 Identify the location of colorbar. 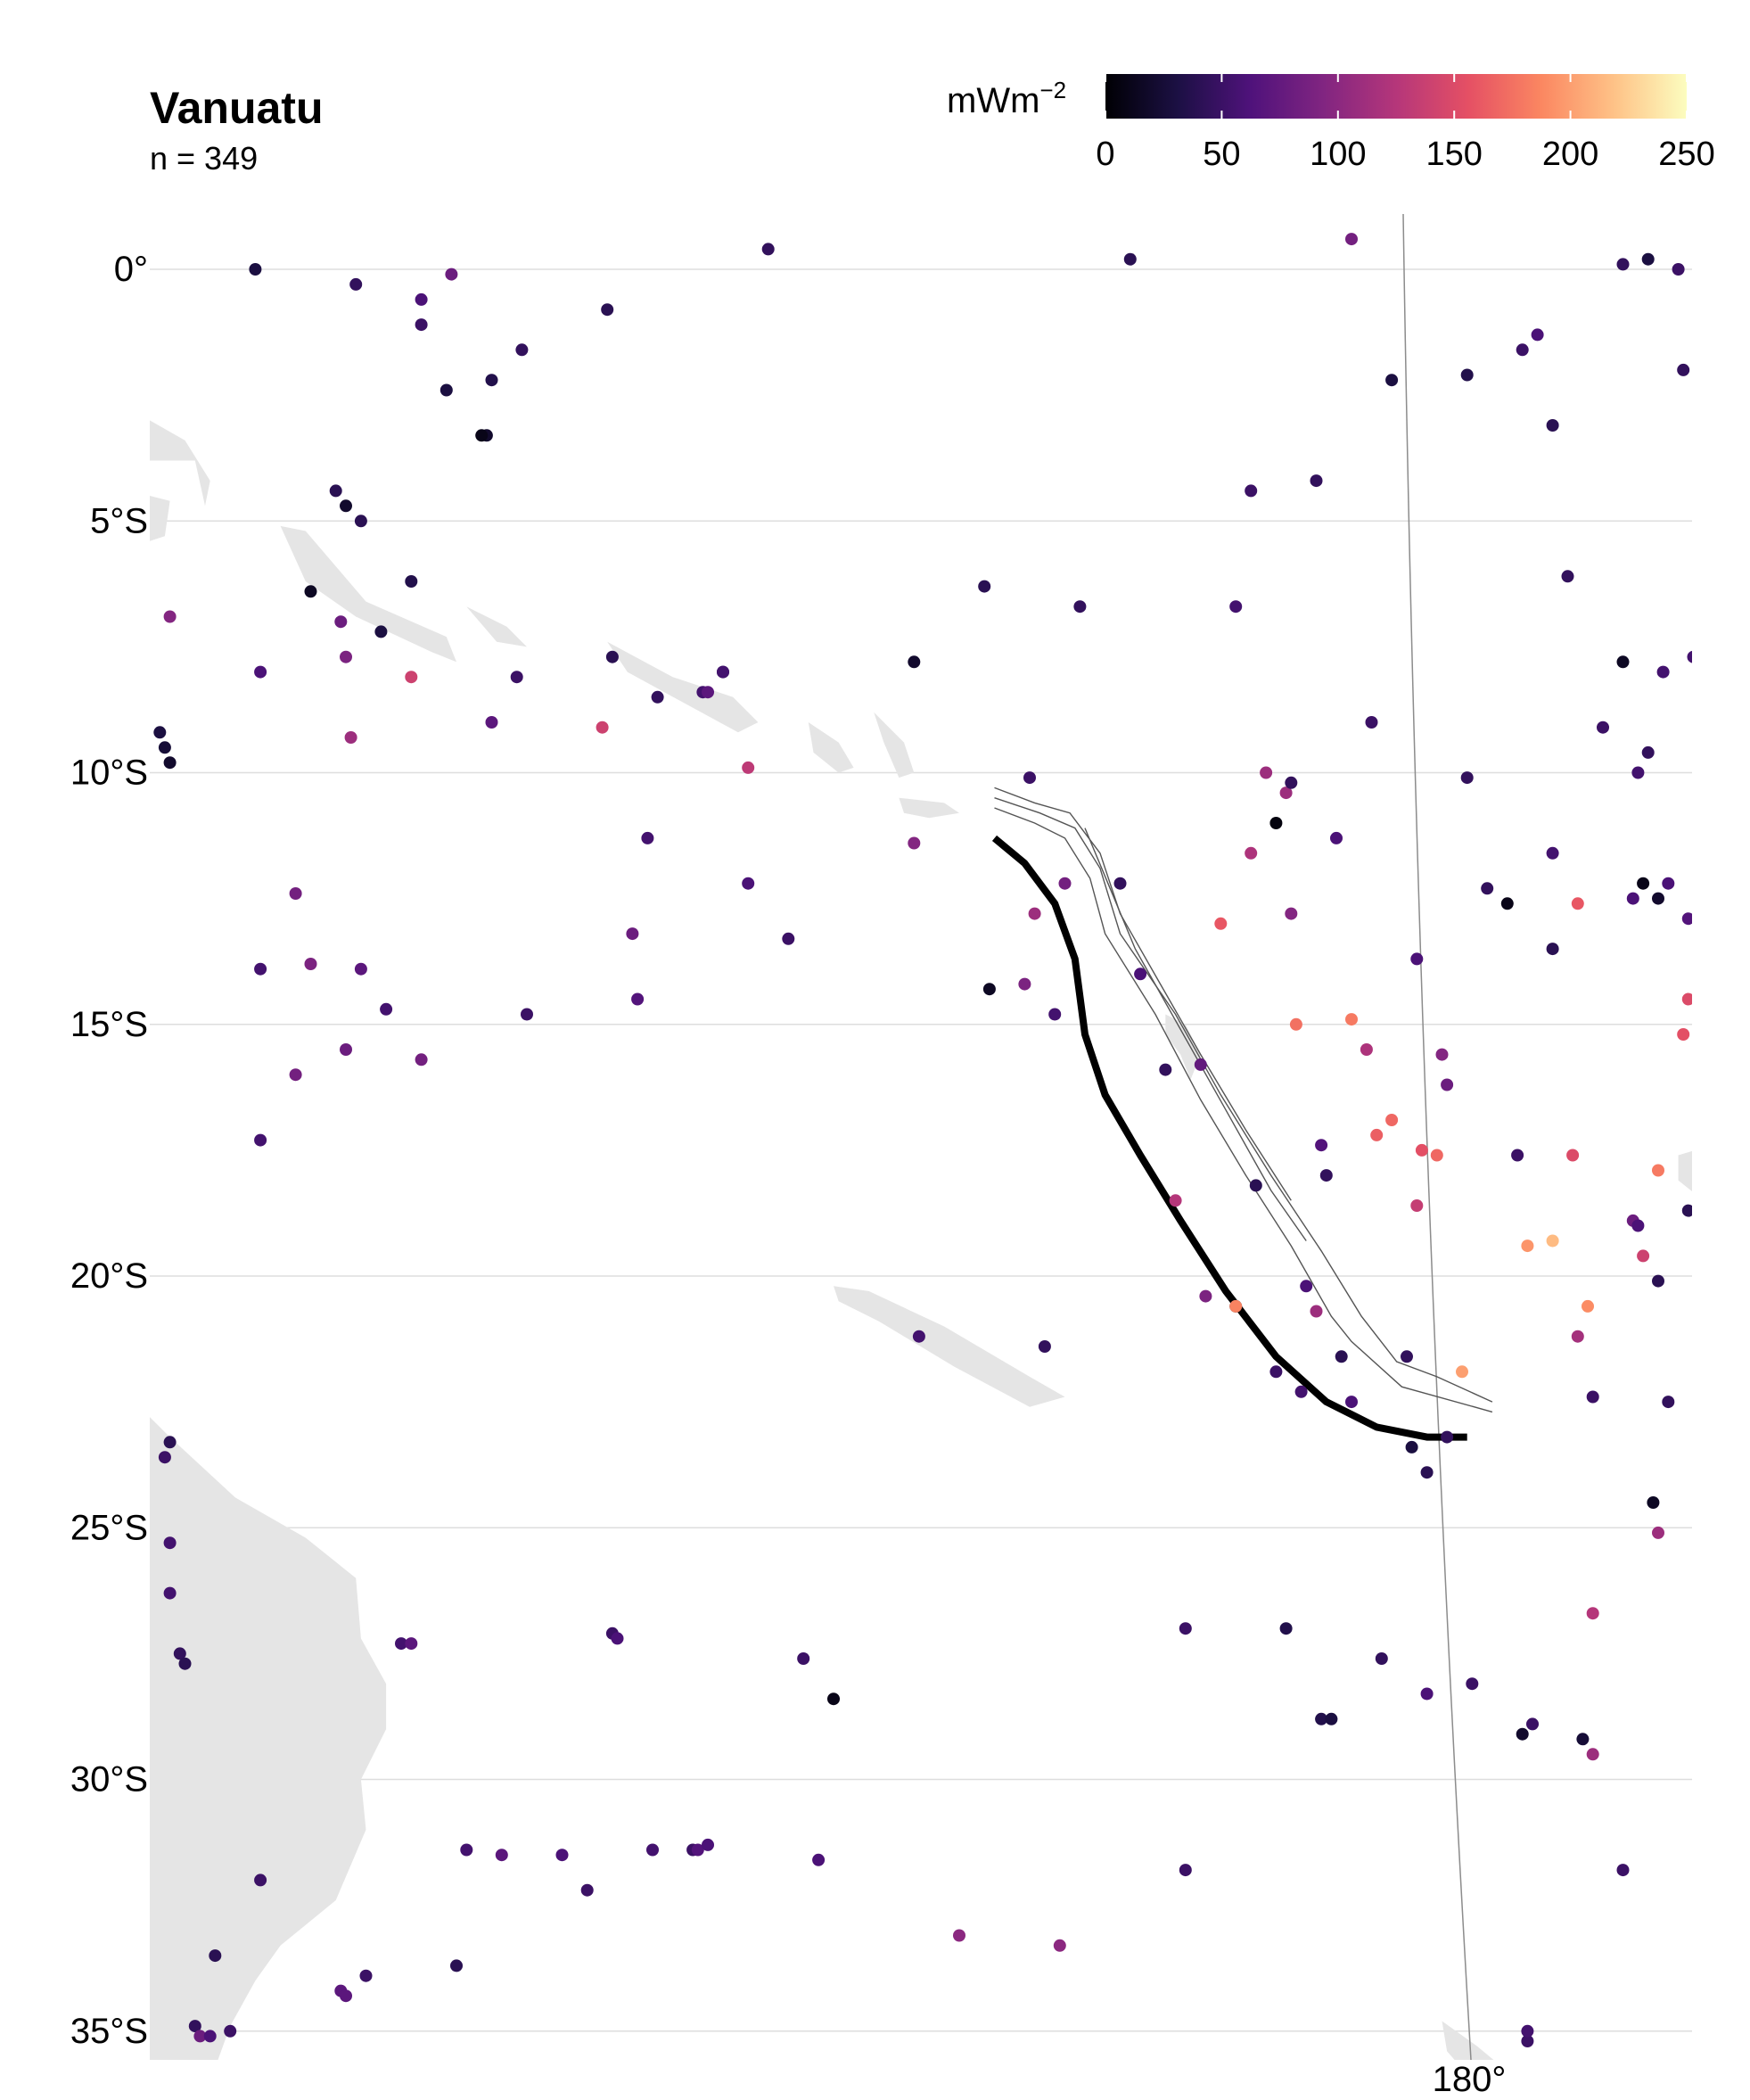
(1396, 96).